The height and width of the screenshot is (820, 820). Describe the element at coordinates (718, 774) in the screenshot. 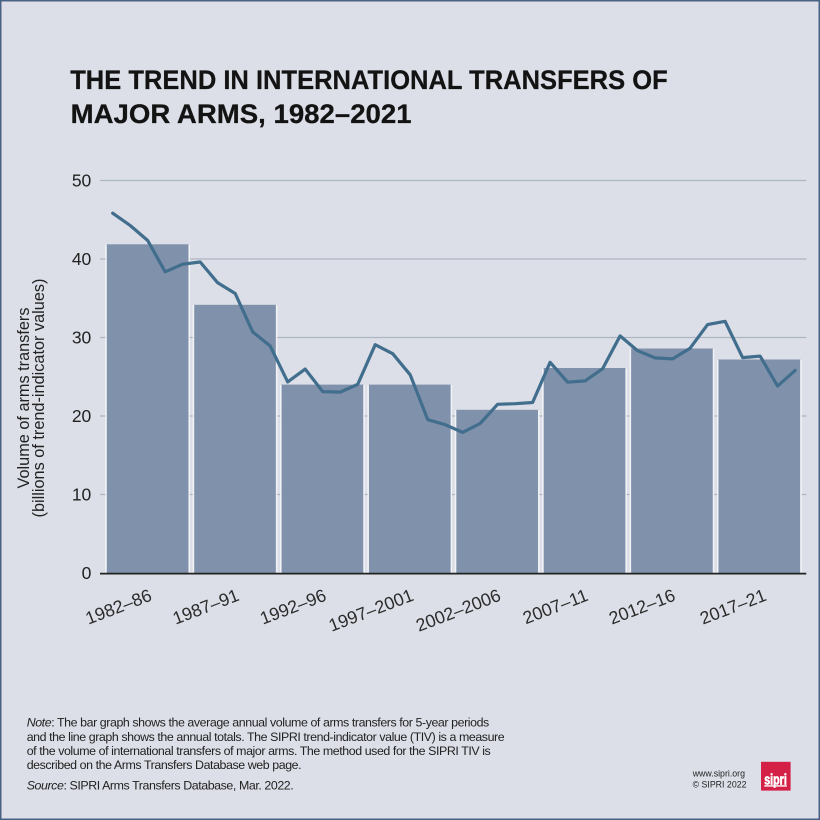

I see `svg-text: www.sipri.org` at that location.